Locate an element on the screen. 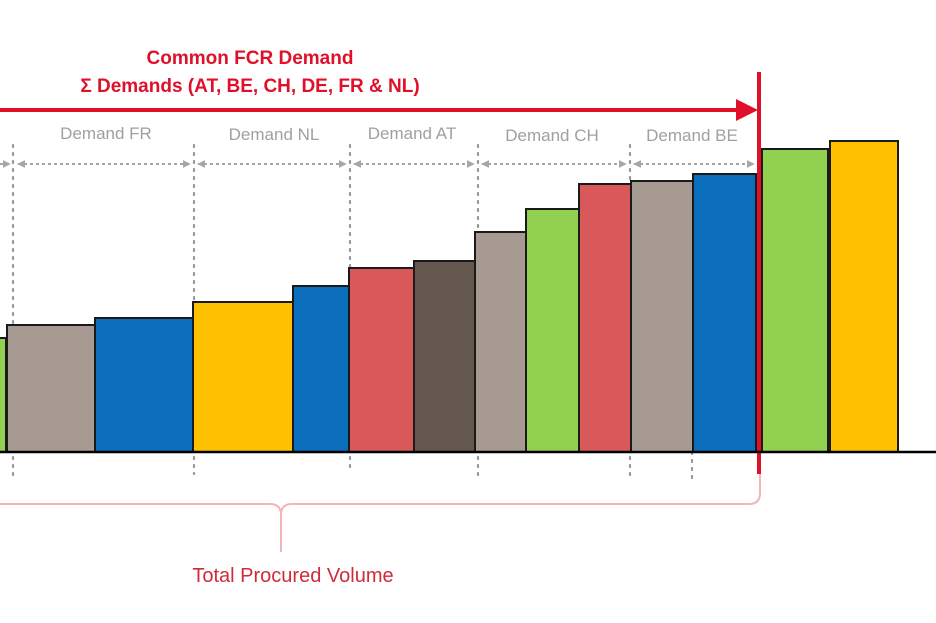 This screenshot has width=936, height=623. segment-label-be: Demand BE is located at coordinates (692, 135).